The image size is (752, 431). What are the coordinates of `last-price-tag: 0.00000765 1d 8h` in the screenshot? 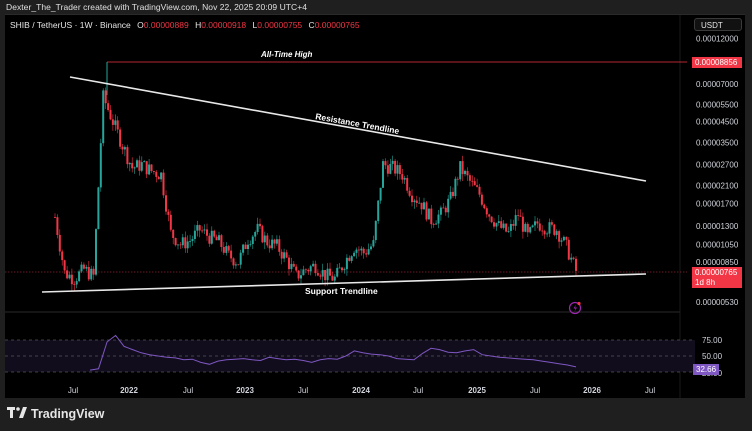 It's located at (717, 277).